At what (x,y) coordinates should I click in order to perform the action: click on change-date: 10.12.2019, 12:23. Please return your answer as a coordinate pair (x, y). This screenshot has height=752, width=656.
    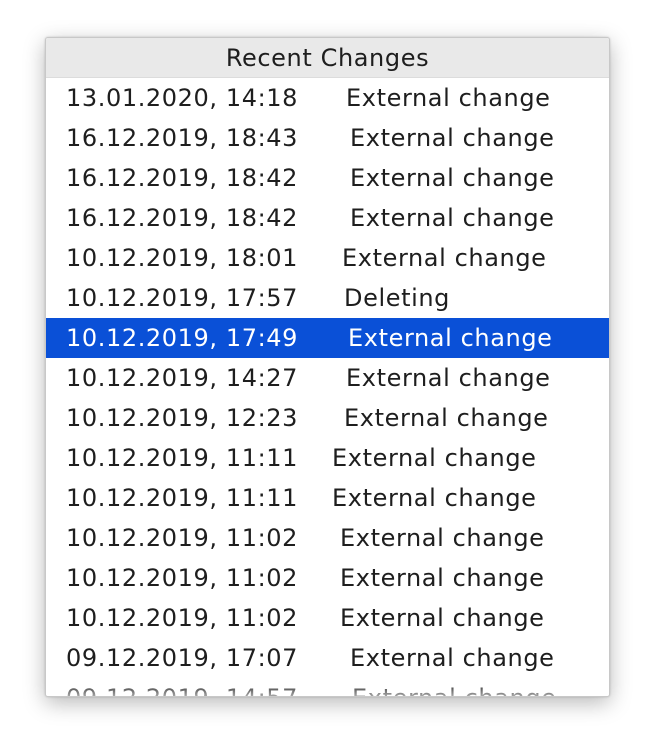
    Looking at the image, I should click on (182, 418).